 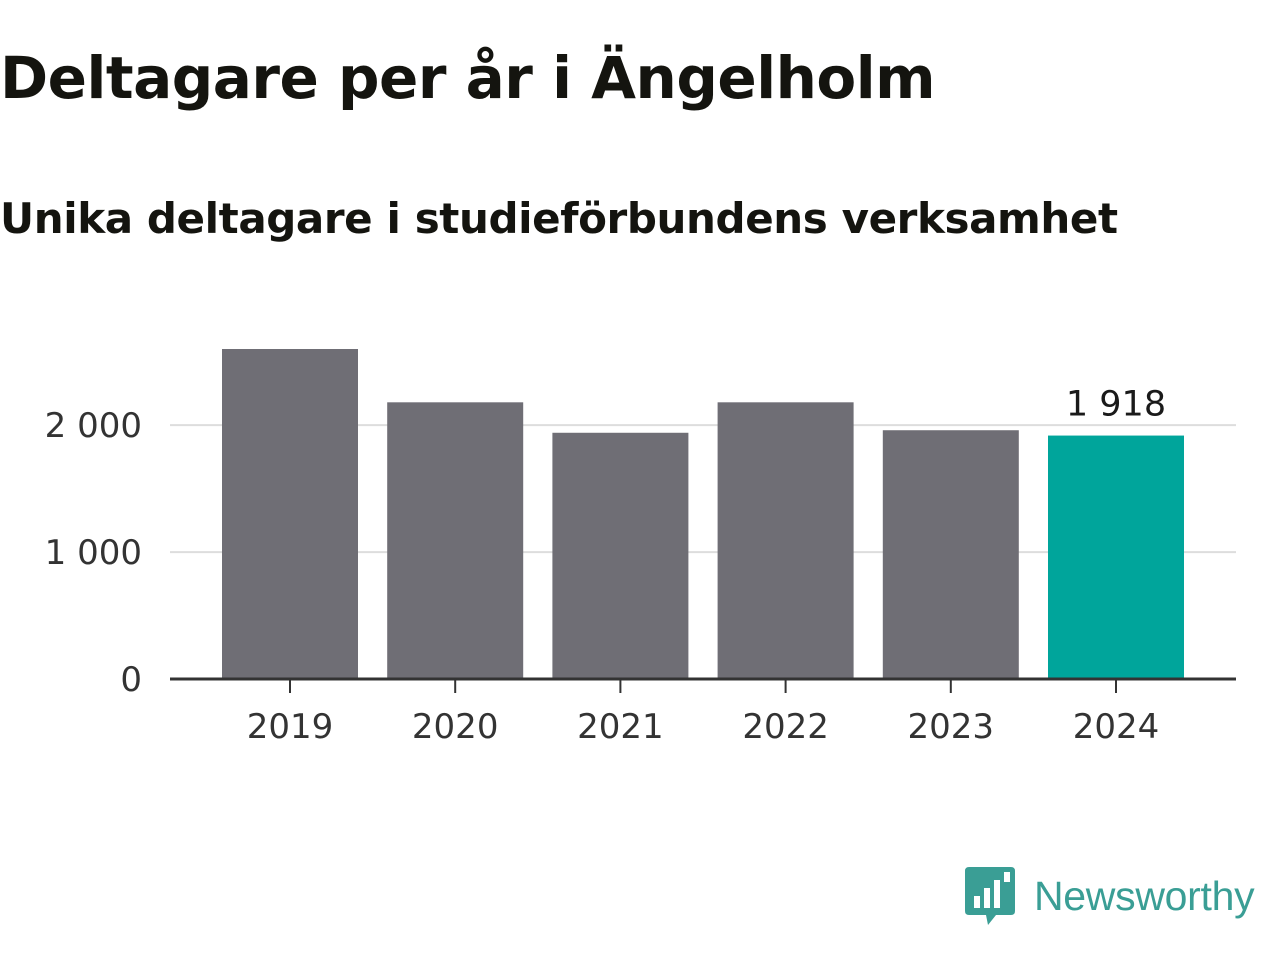 What do you see at coordinates (785, 727) in the screenshot?
I see `x-tick-label: 2022` at bounding box center [785, 727].